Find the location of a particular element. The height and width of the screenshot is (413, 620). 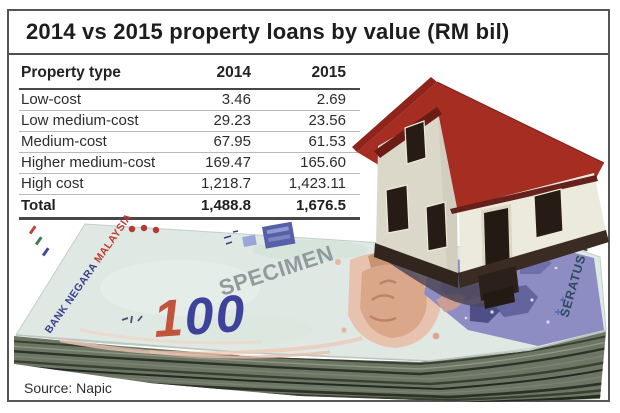

cell-property-type: Low-cost is located at coordinates (99, 100).